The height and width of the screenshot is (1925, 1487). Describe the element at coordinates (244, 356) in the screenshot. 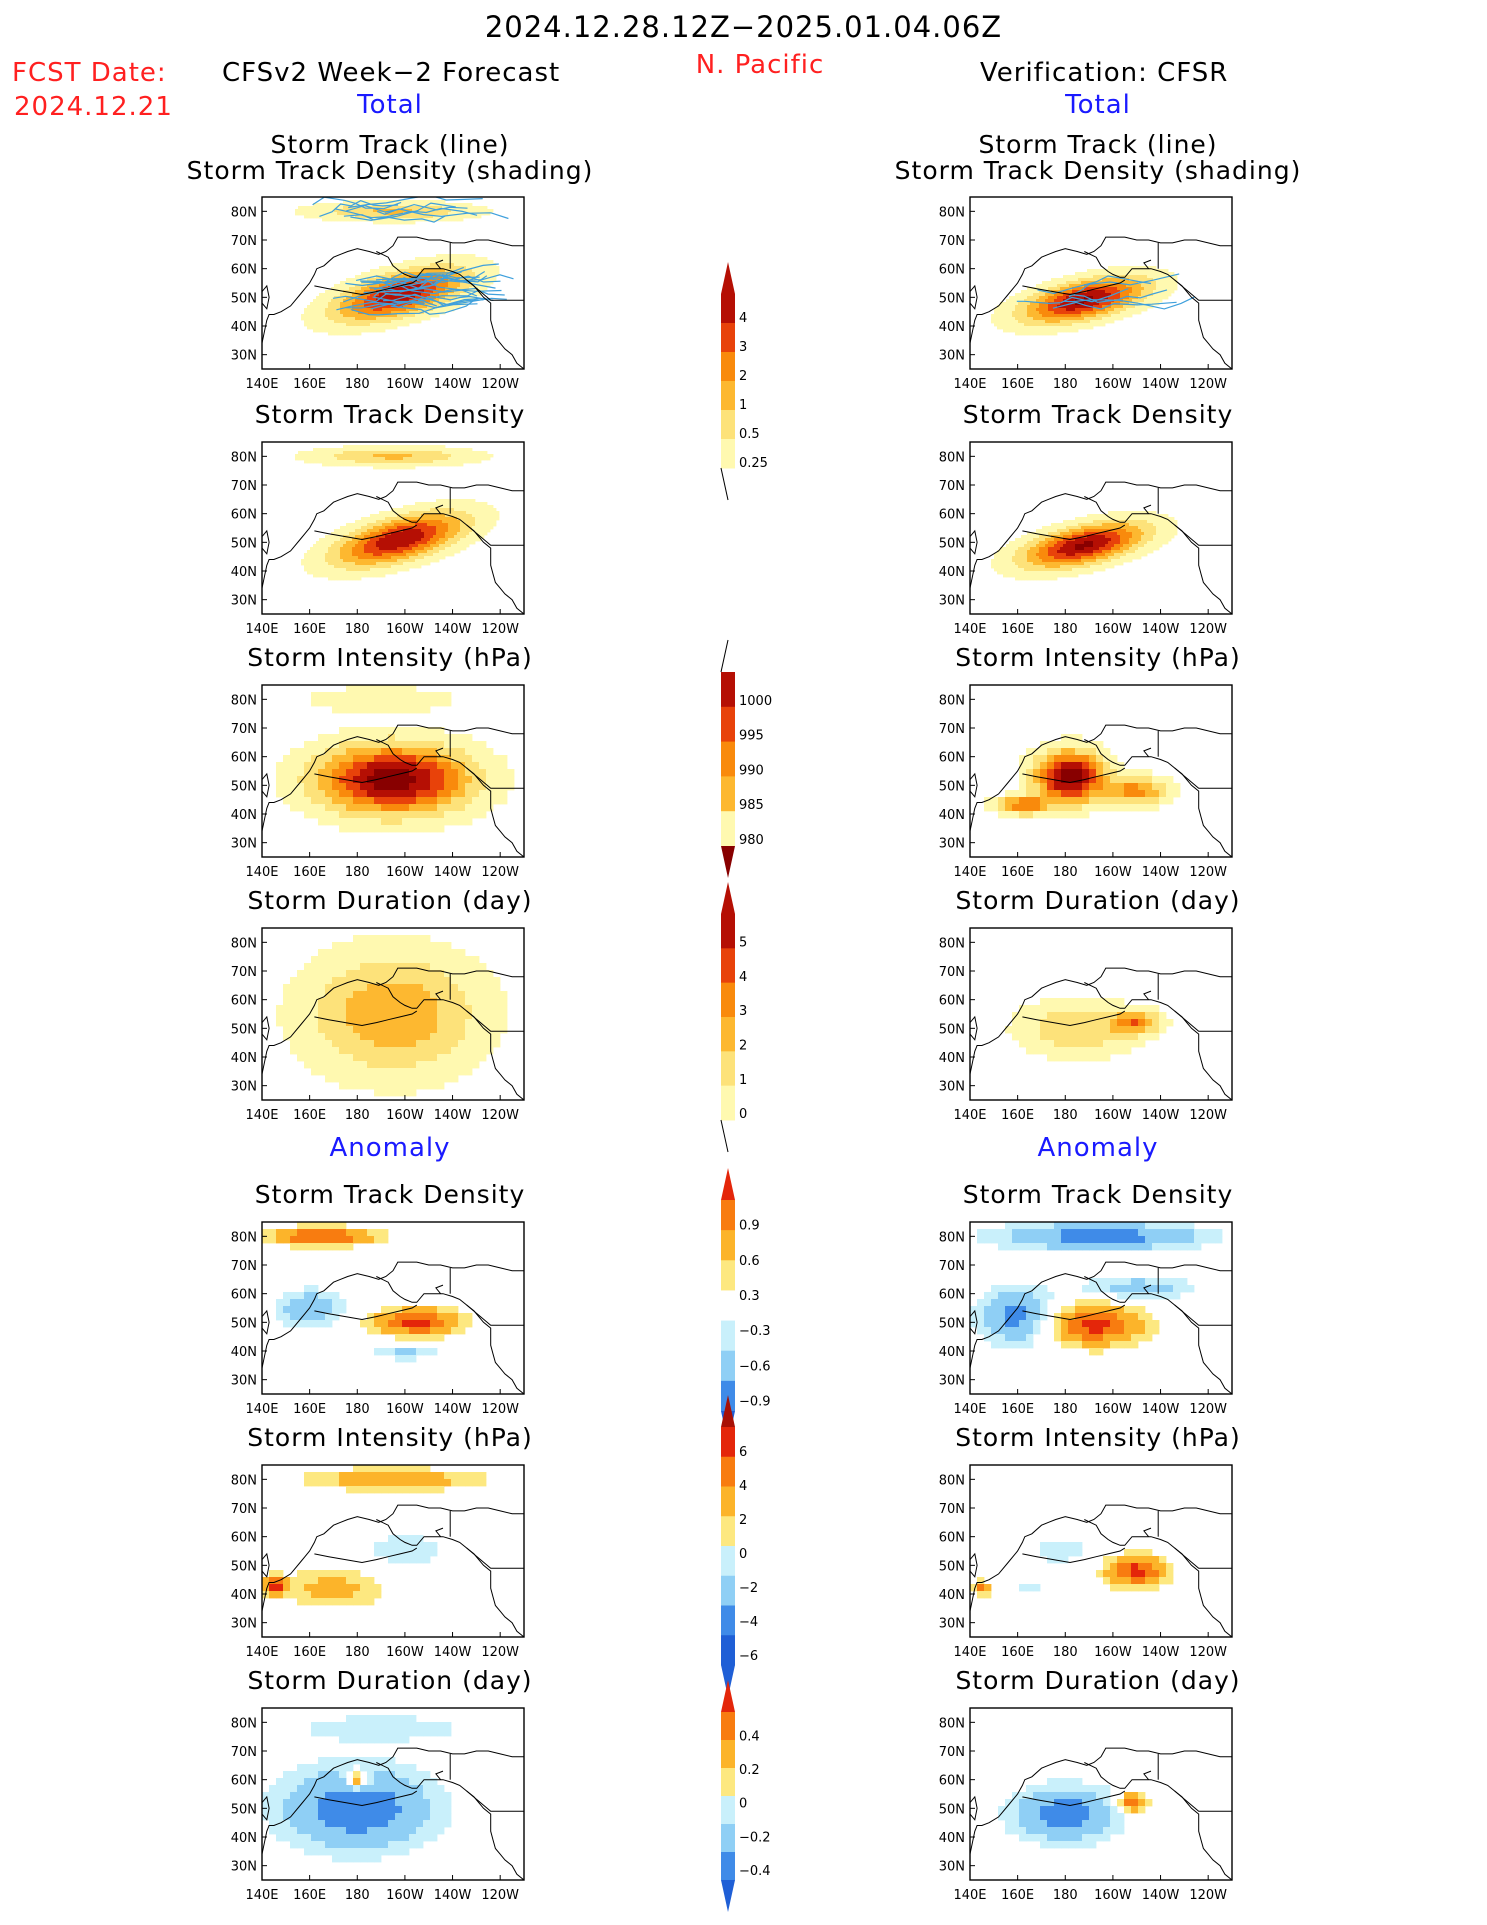

I see `lat-tick-label: 30N` at that location.